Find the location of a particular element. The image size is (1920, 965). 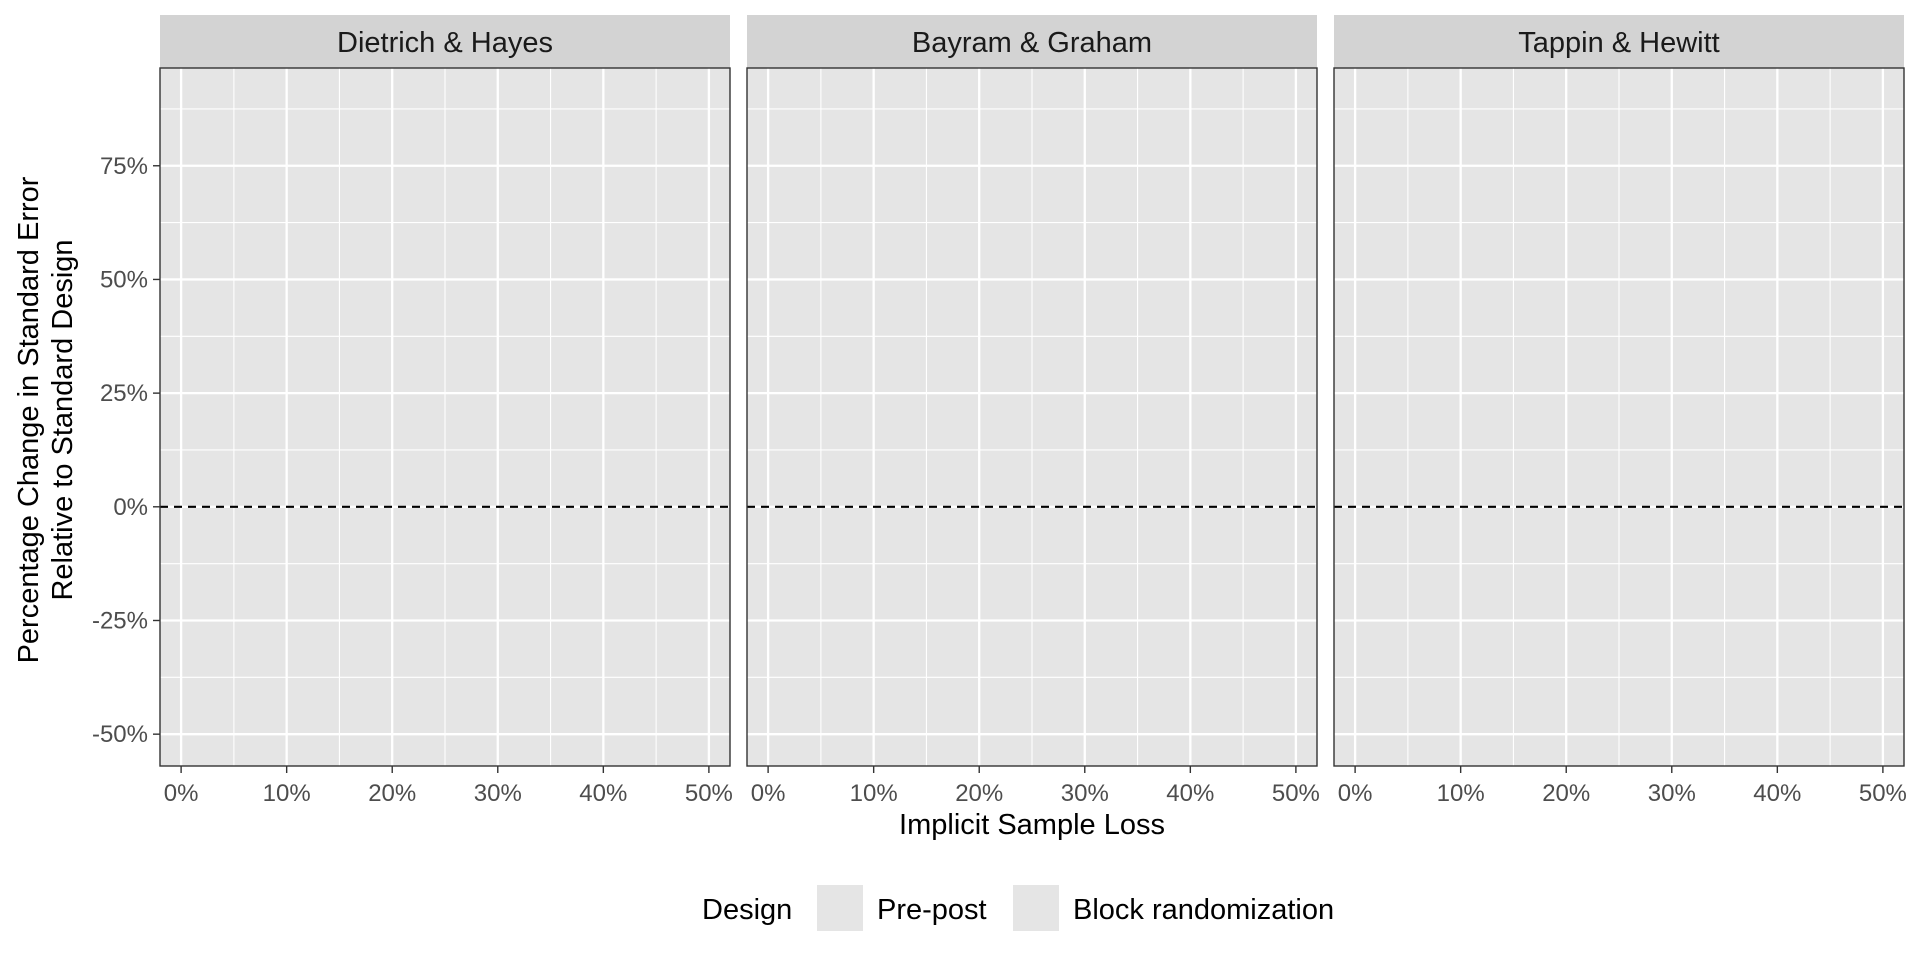

facet-strip-label: Dietrich & Hayes is located at coordinates (445, 43).